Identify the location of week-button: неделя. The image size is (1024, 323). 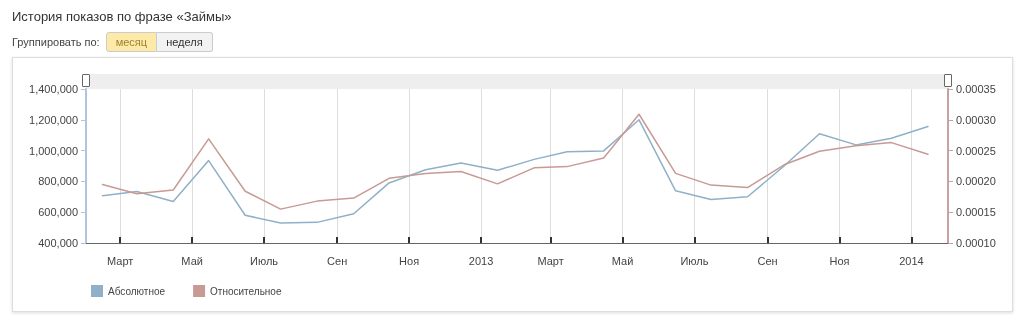
(185, 42).